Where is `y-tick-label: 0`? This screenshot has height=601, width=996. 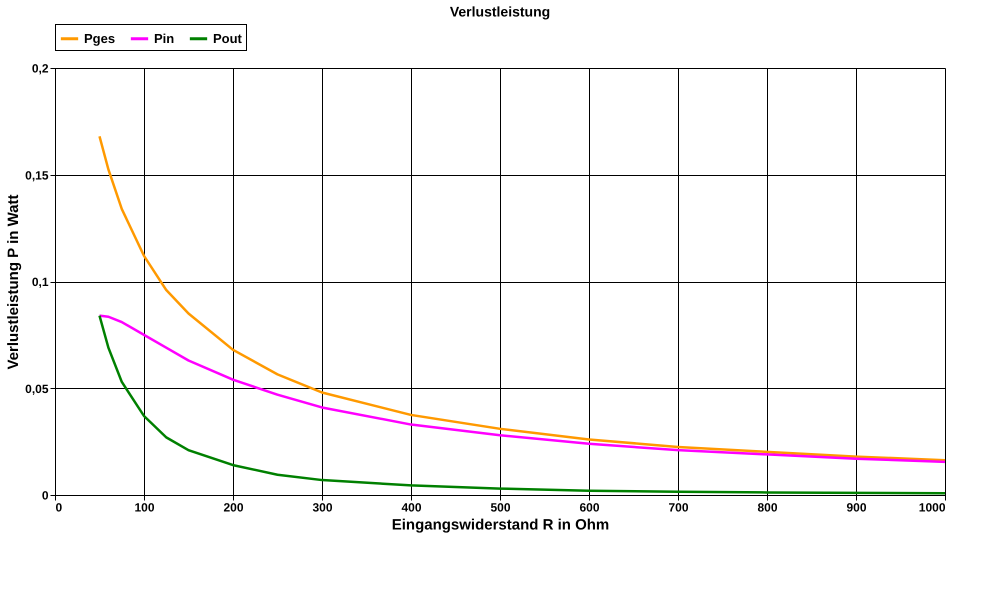
y-tick-label: 0 is located at coordinates (45, 495).